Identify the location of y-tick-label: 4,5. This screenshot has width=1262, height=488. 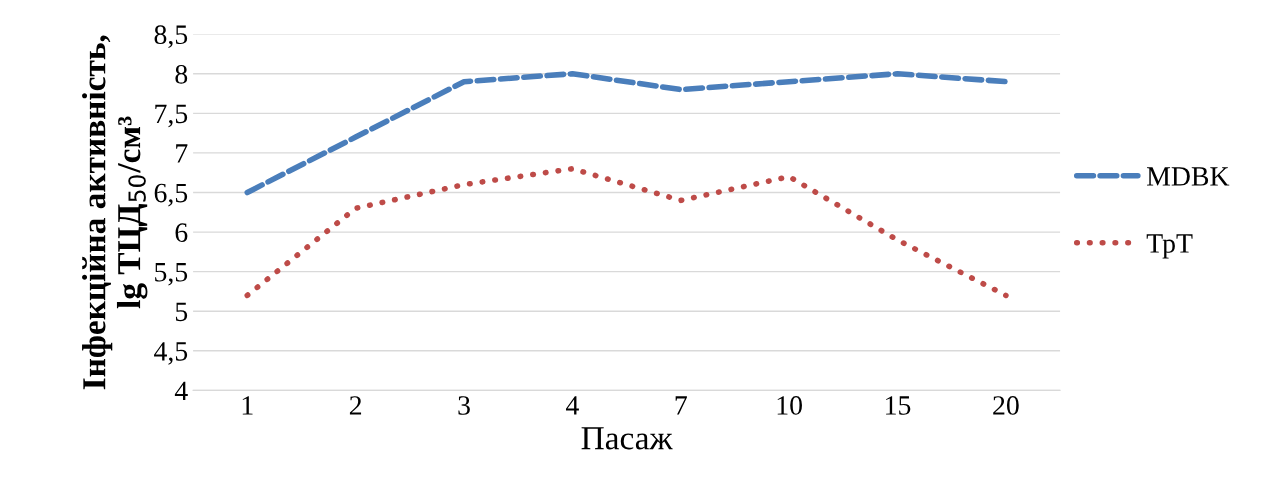
(171, 353).